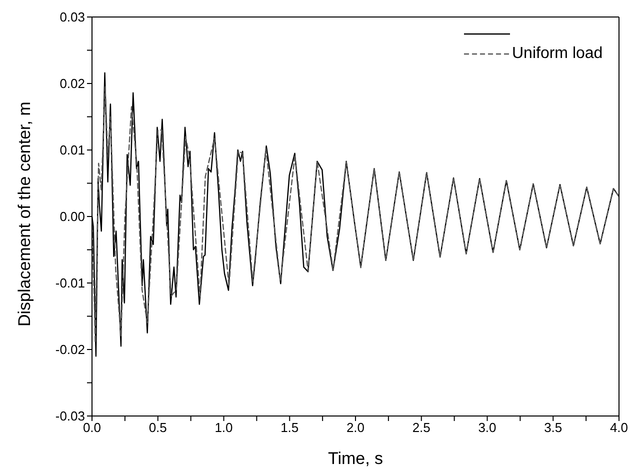  What do you see at coordinates (619, 428) in the screenshot?
I see `x-tick-label: 4.0` at bounding box center [619, 428].